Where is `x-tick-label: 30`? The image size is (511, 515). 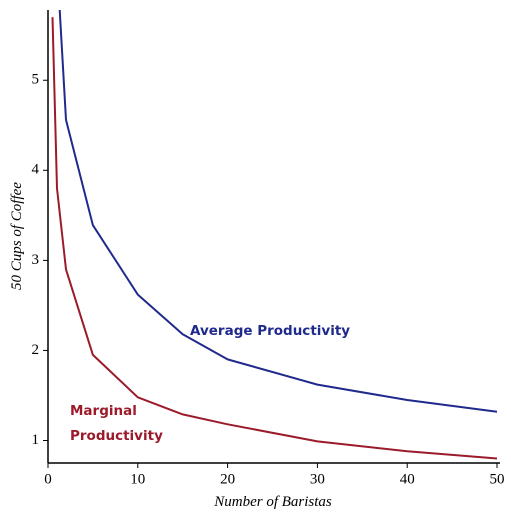 x-tick-label: 30 is located at coordinates (317, 479).